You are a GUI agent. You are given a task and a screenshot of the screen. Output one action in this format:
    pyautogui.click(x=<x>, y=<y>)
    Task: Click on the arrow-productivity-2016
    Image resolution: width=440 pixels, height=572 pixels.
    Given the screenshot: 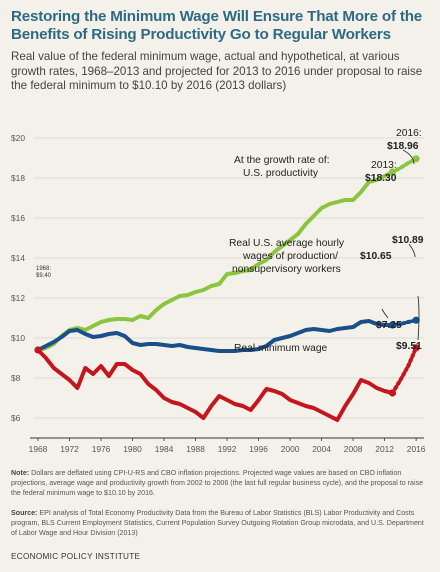 What is the action you would take?
    pyautogui.click(x=408, y=157)
    